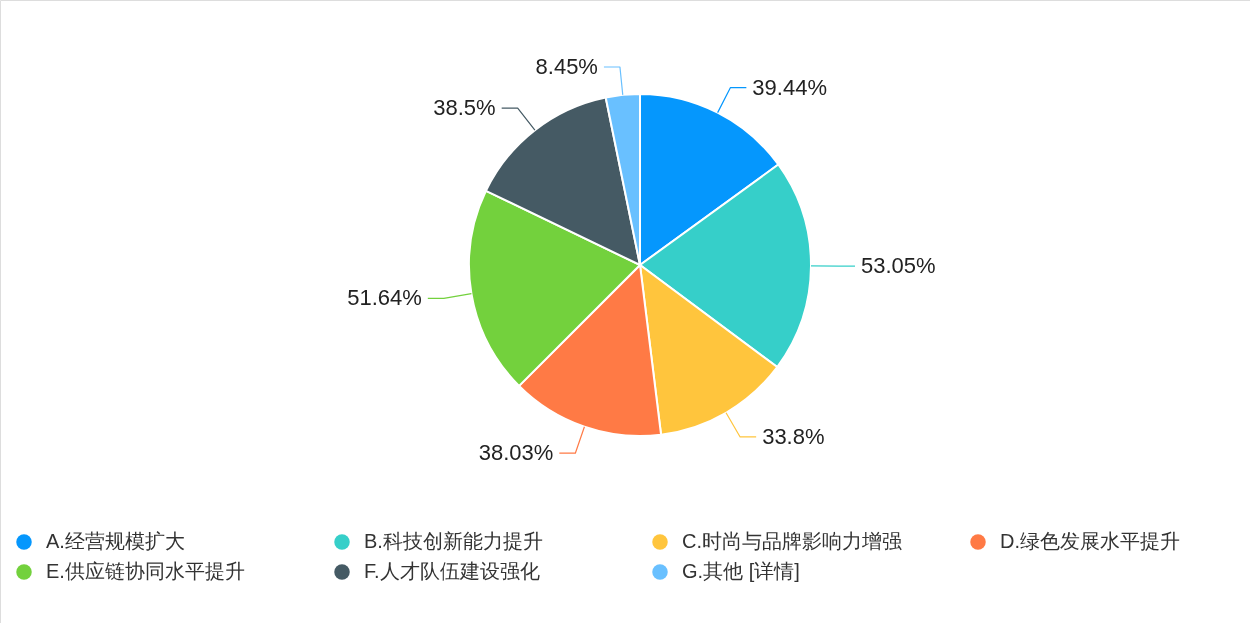 Image resolution: width=1250 pixels, height=623 pixels. Describe the element at coordinates (464, 108) in the screenshot. I see `data-label: 38.5%` at that location.